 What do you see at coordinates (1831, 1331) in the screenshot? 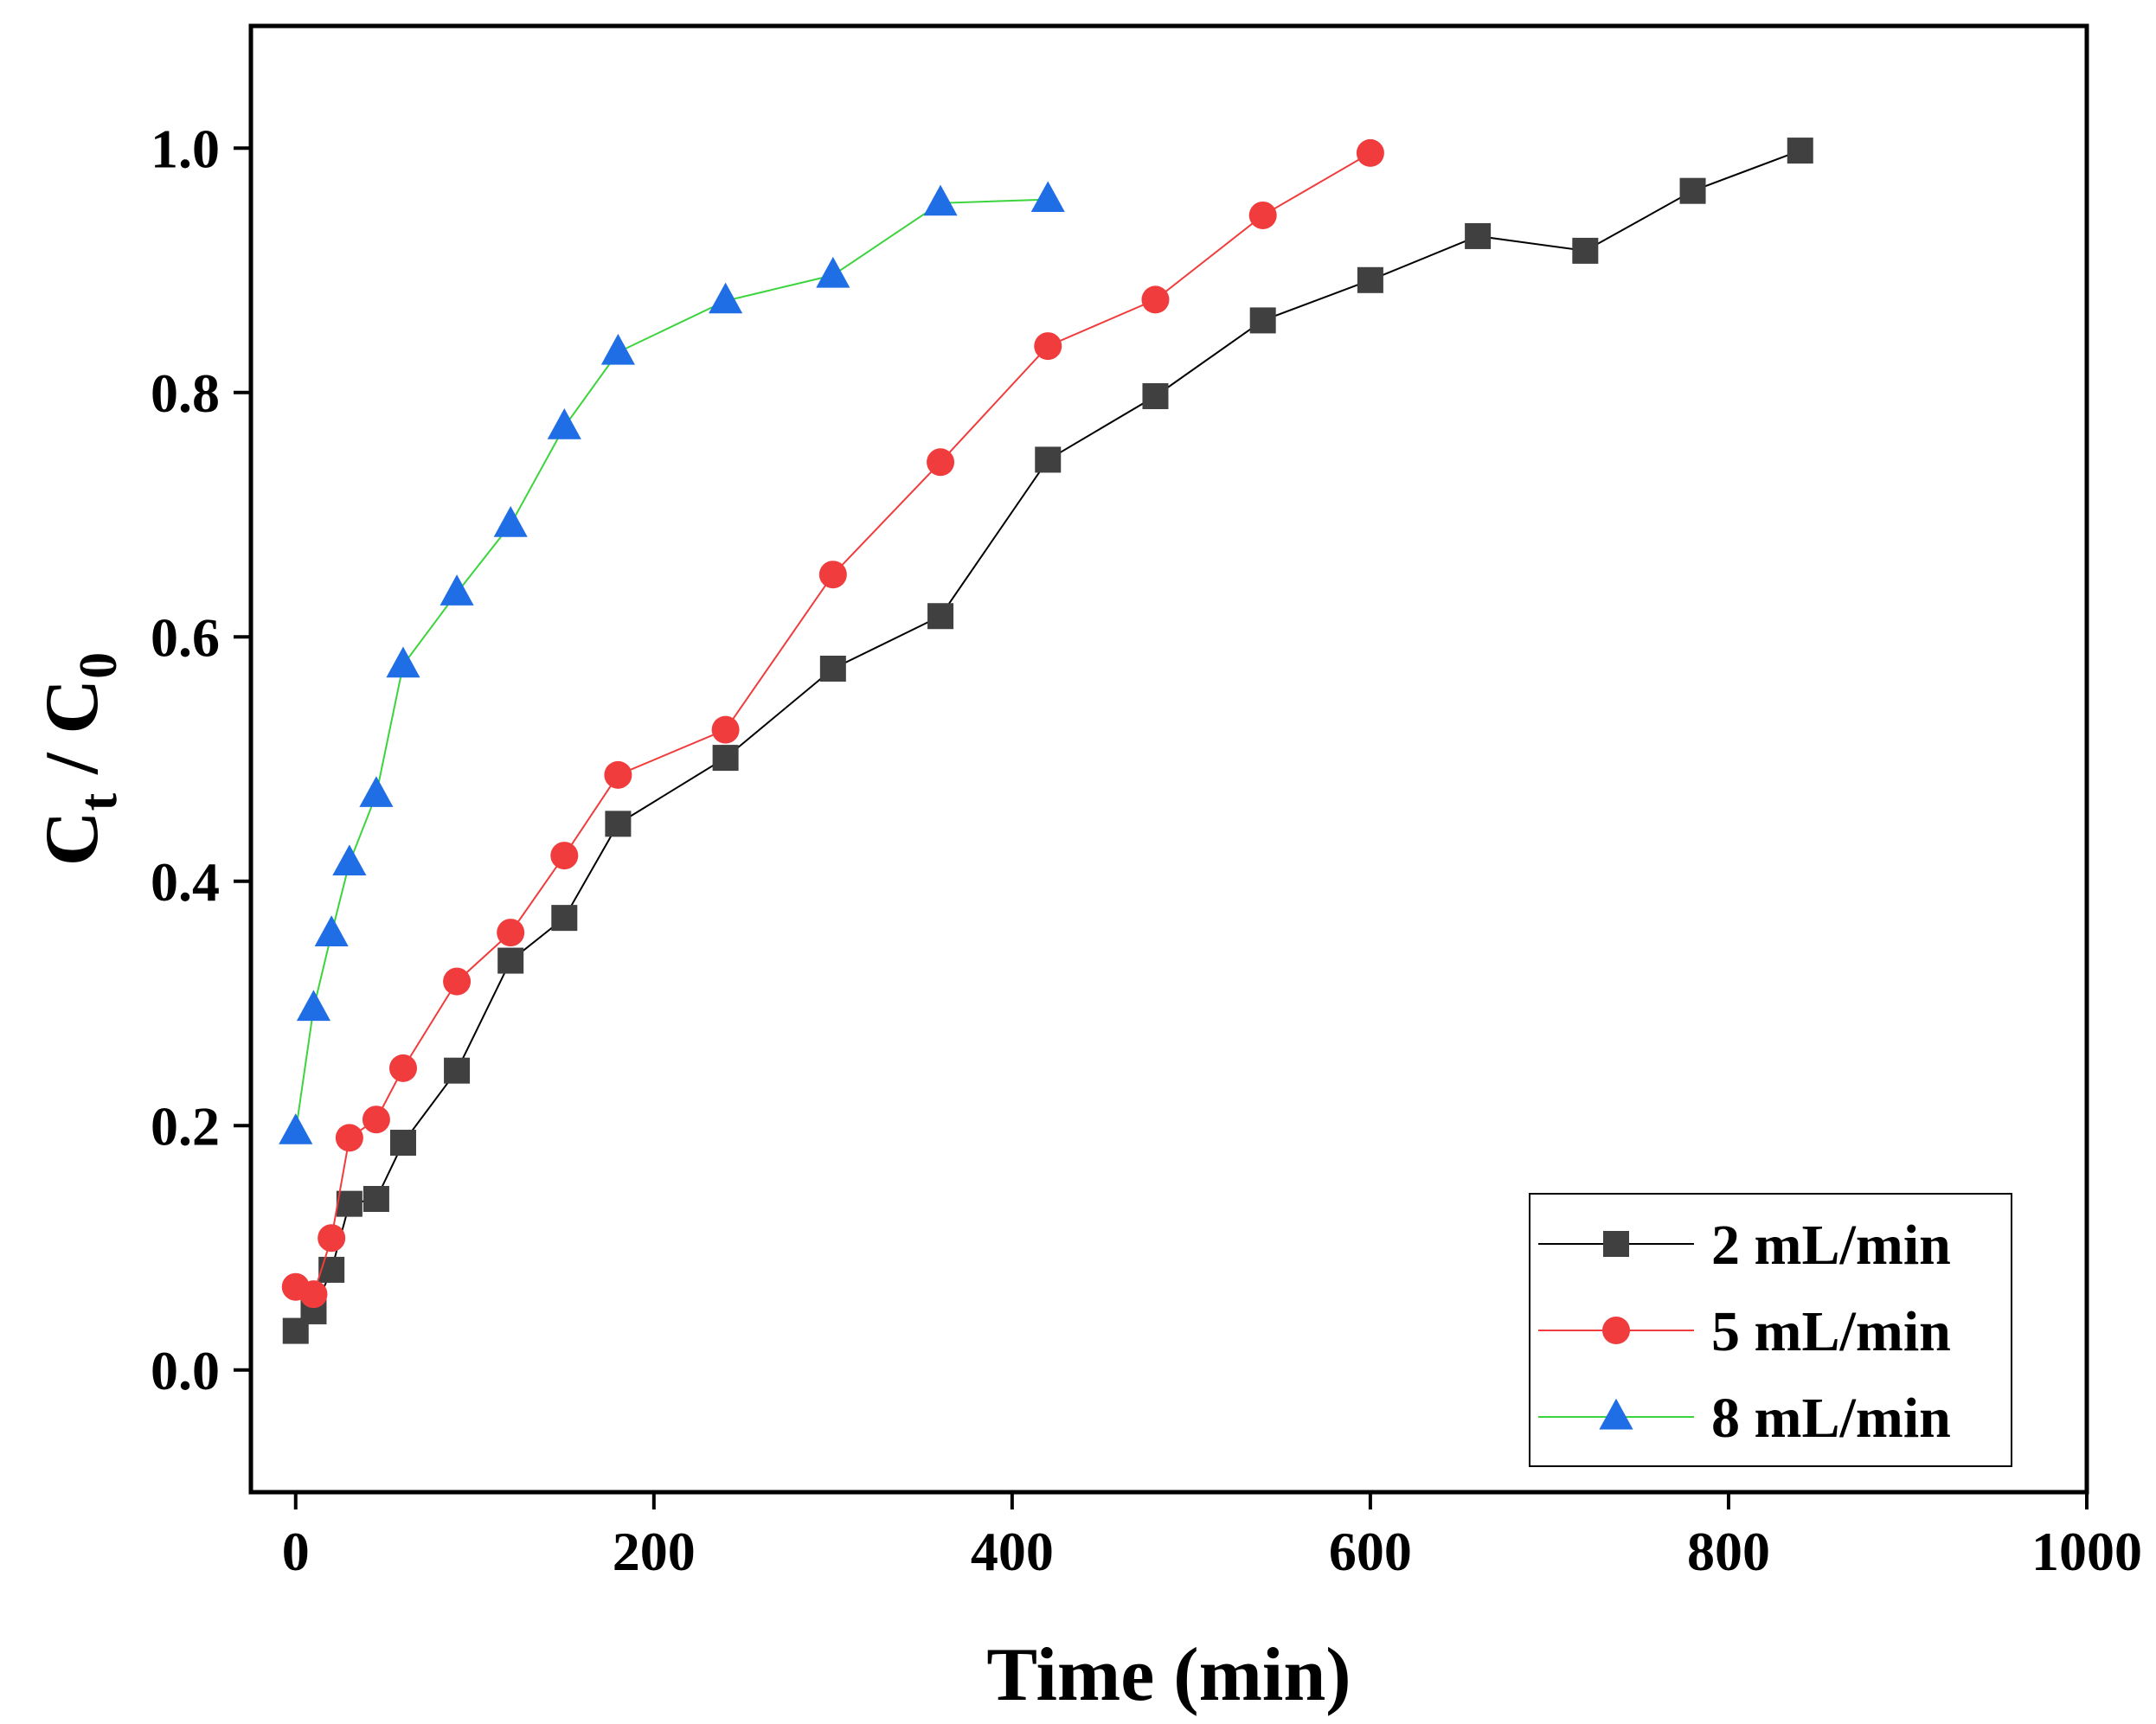
I see `legend-label: 5 mL/min` at bounding box center [1831, 1331].